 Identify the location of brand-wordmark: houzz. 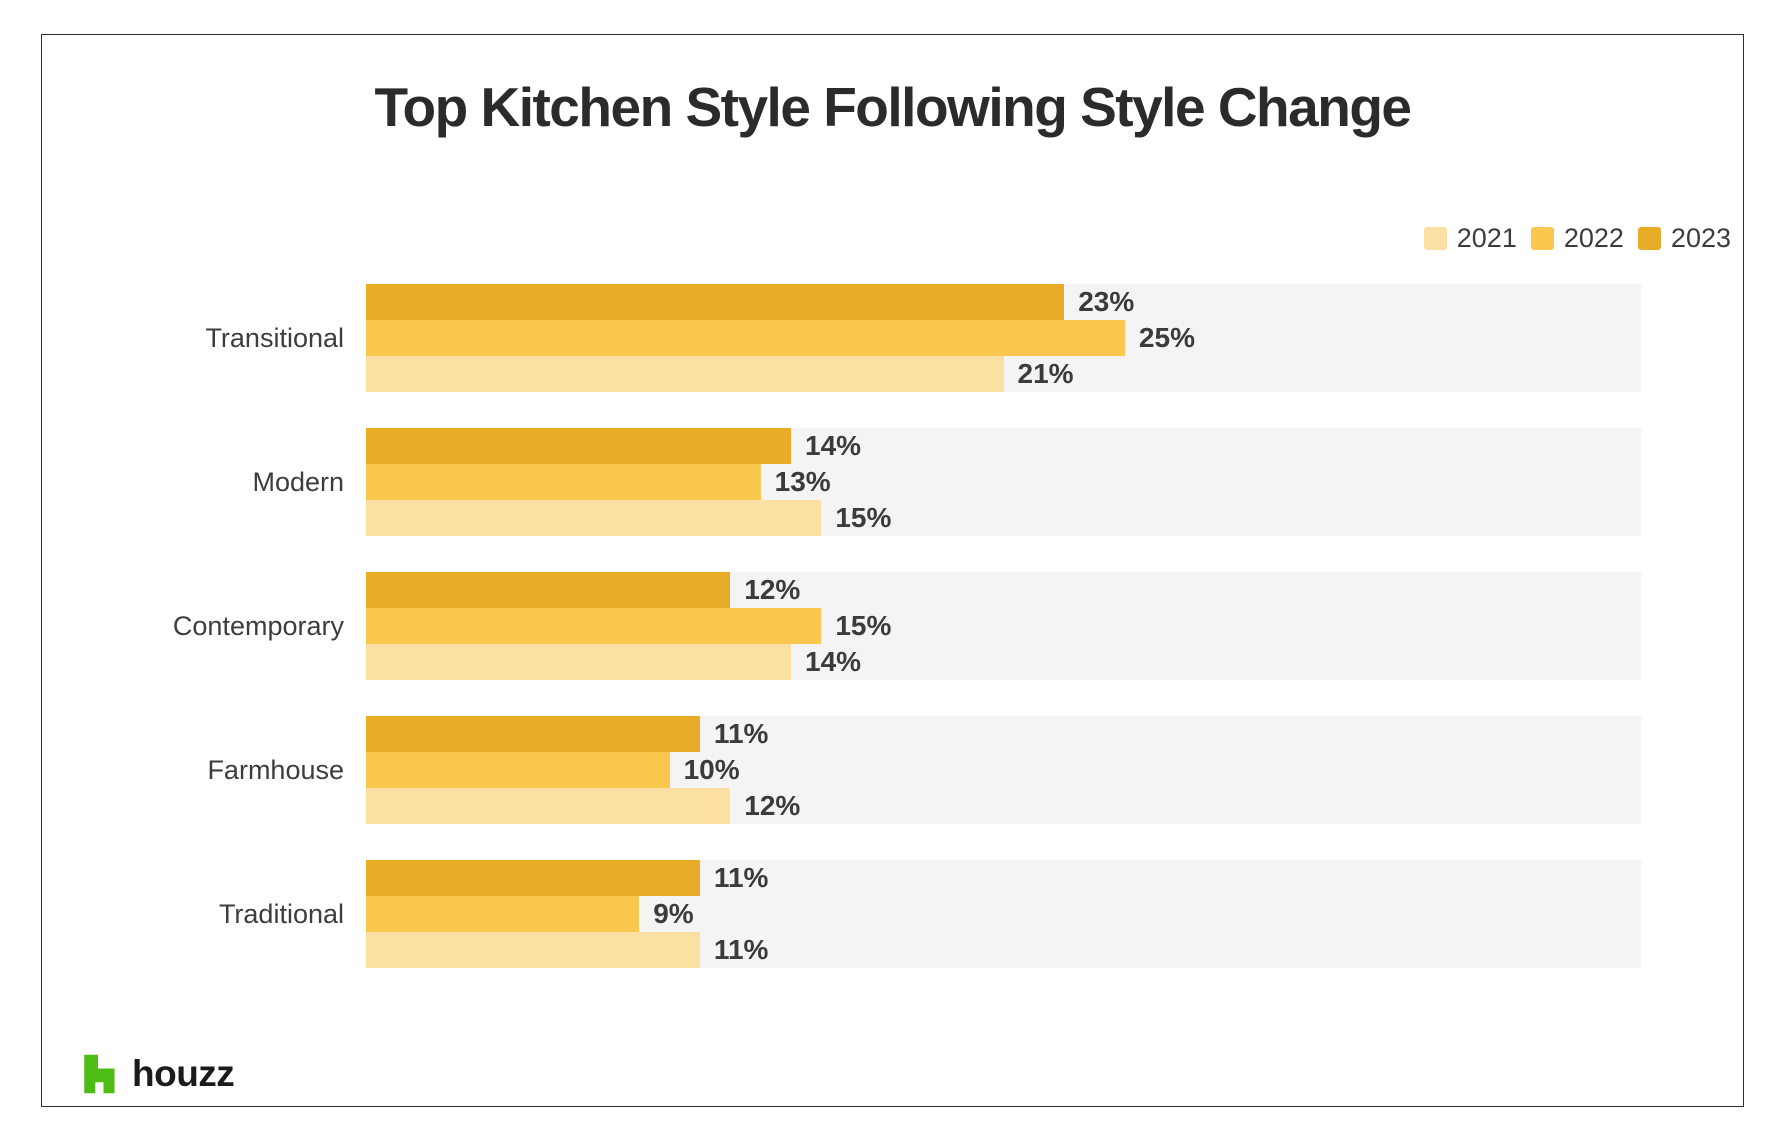
(183, 1073).